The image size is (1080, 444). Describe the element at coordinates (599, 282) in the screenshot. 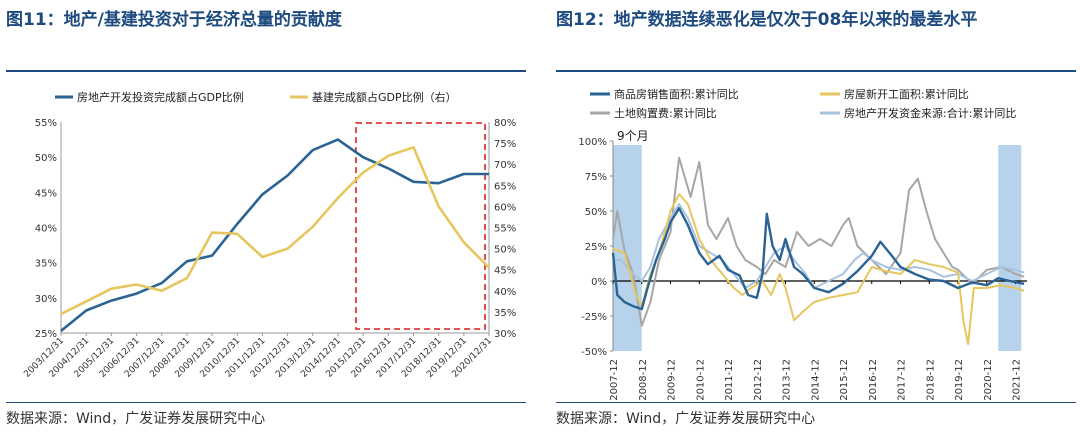

I see `y-tick-label: 0%` at that location.